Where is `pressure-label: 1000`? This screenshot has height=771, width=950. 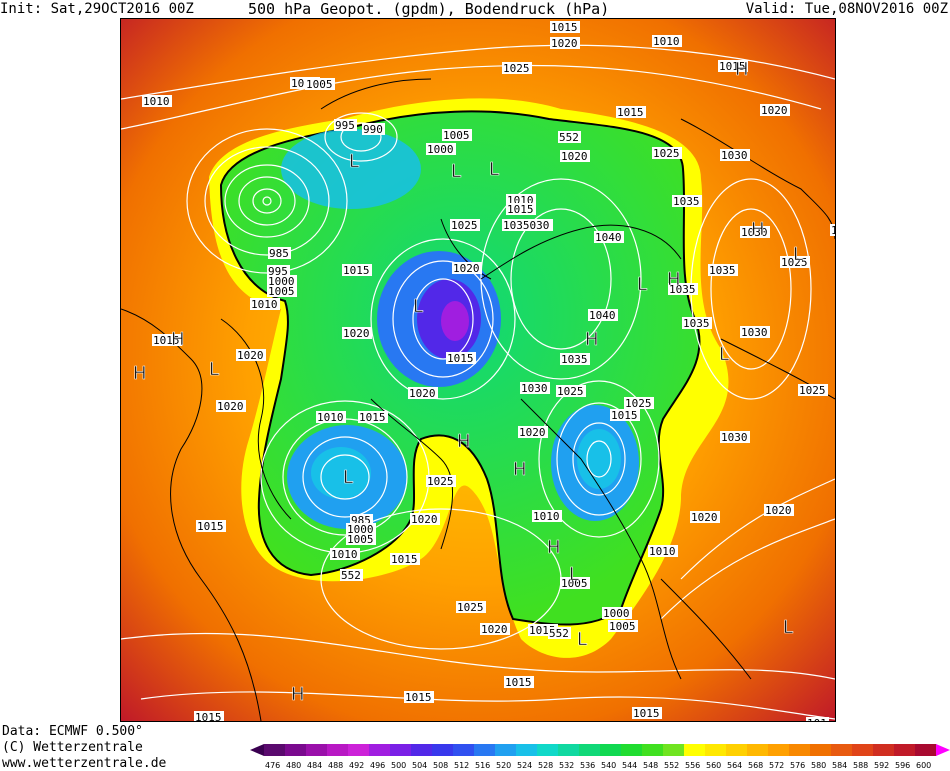
pressure-label: 1000 is located at coordinates (360, 529).